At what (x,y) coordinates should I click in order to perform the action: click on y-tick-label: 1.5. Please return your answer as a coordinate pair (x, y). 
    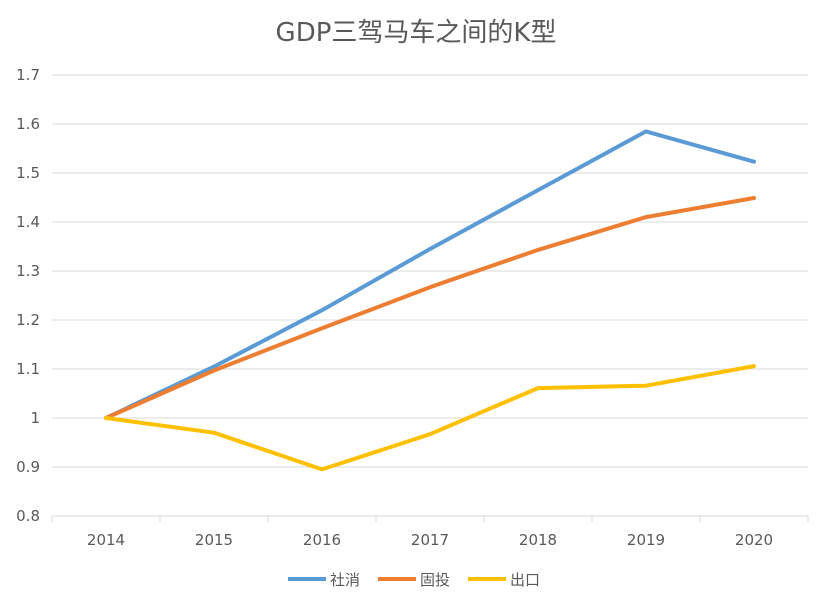
    Looking at the image, I should click on (28, 173).